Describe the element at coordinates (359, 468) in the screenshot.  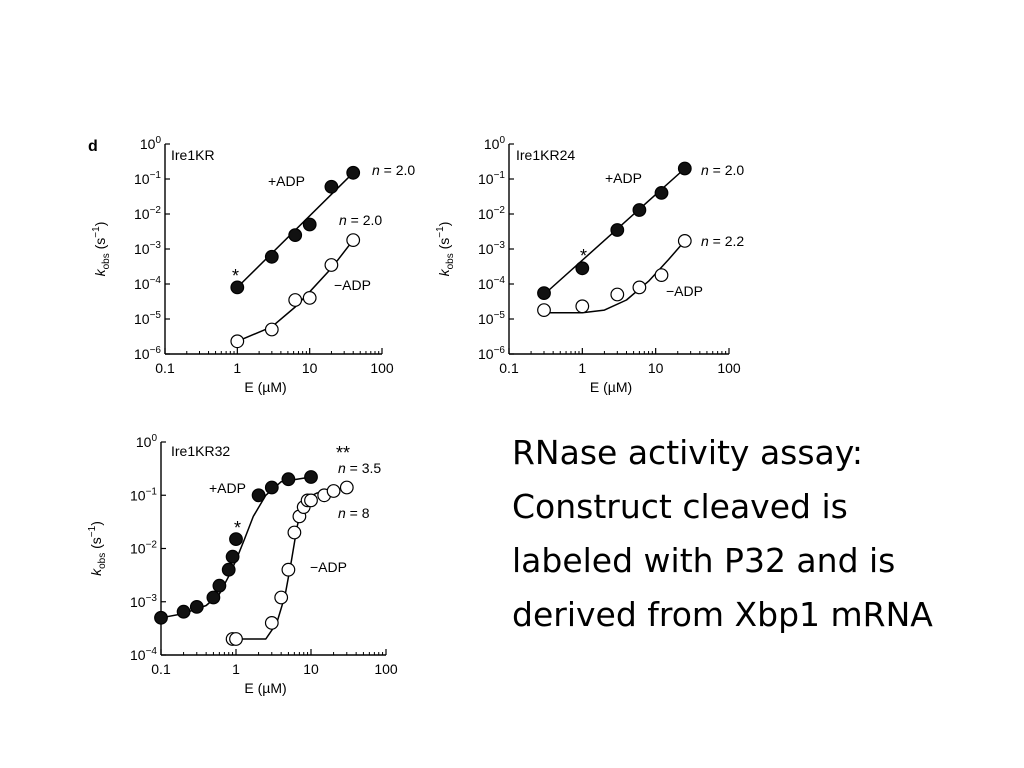
I see `hill-coefficient-label: n = 3.5` at that location.